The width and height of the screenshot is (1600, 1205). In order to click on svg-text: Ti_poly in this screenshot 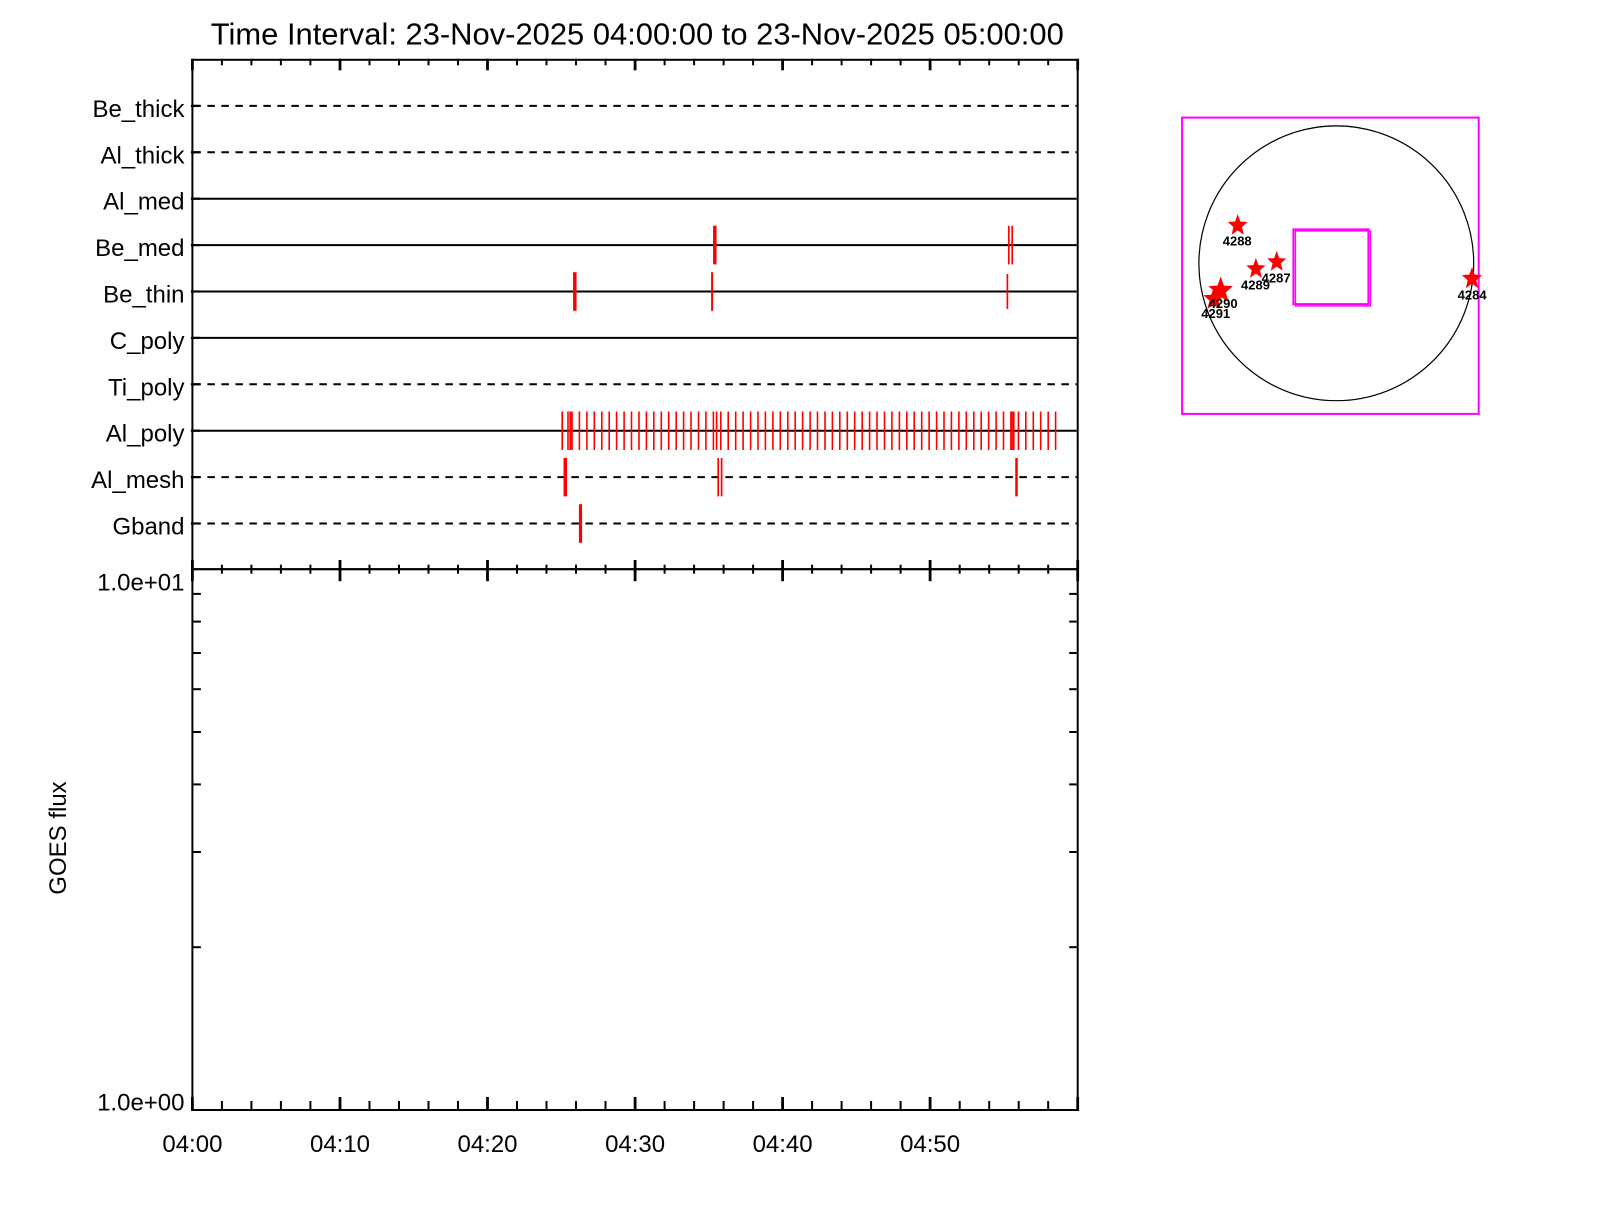, I will do `click(146, 387)`.